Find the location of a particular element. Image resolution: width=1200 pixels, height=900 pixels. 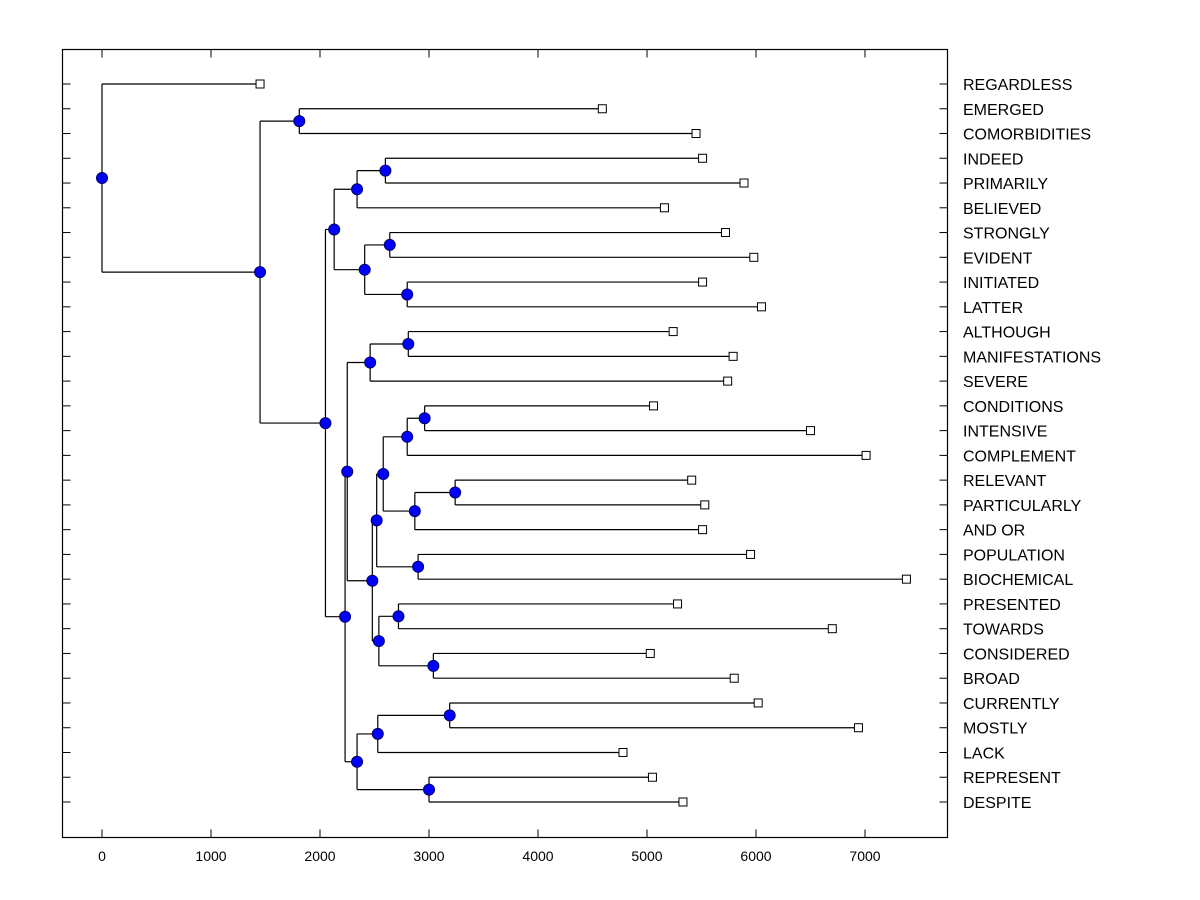

leaf-label: COMPLEMENT is located at coordinates (1019, 456).